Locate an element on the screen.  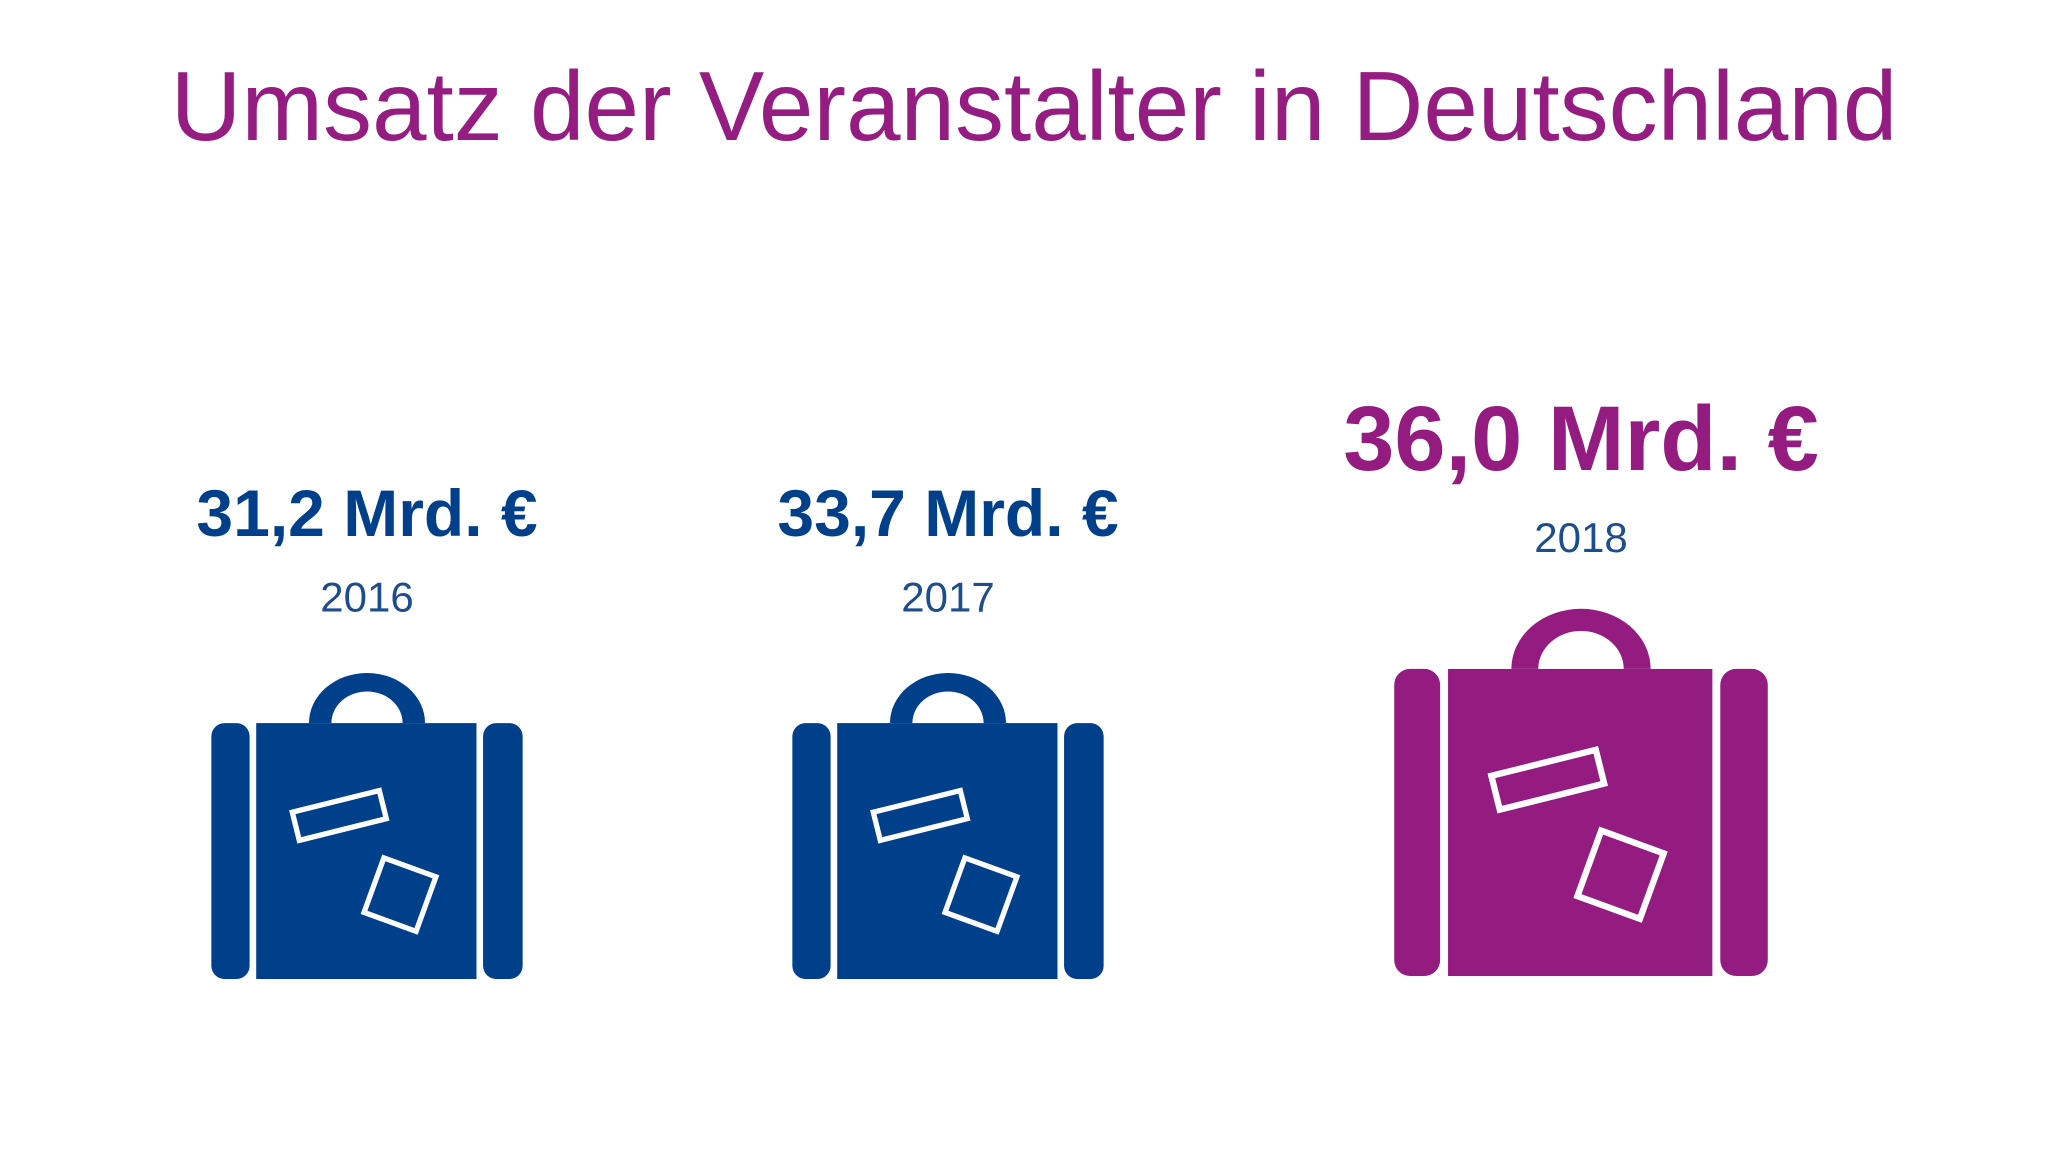
chart-title: Umsatz der Veranstalter in Deutschland is located at coordinates (1034, 106).